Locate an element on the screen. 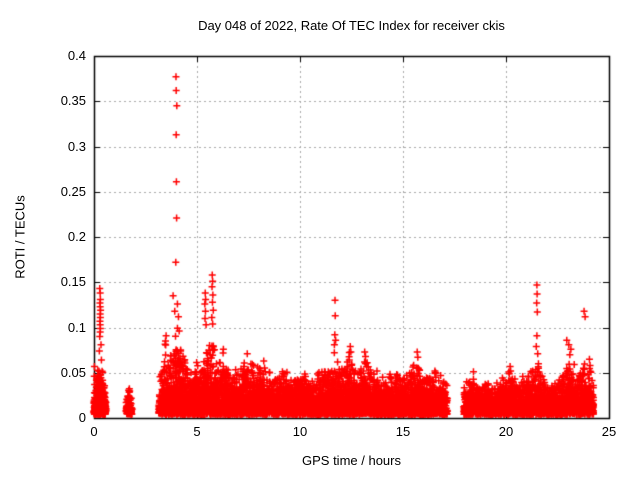  x-tick-label: 10 is located at coordinates (300, 431).